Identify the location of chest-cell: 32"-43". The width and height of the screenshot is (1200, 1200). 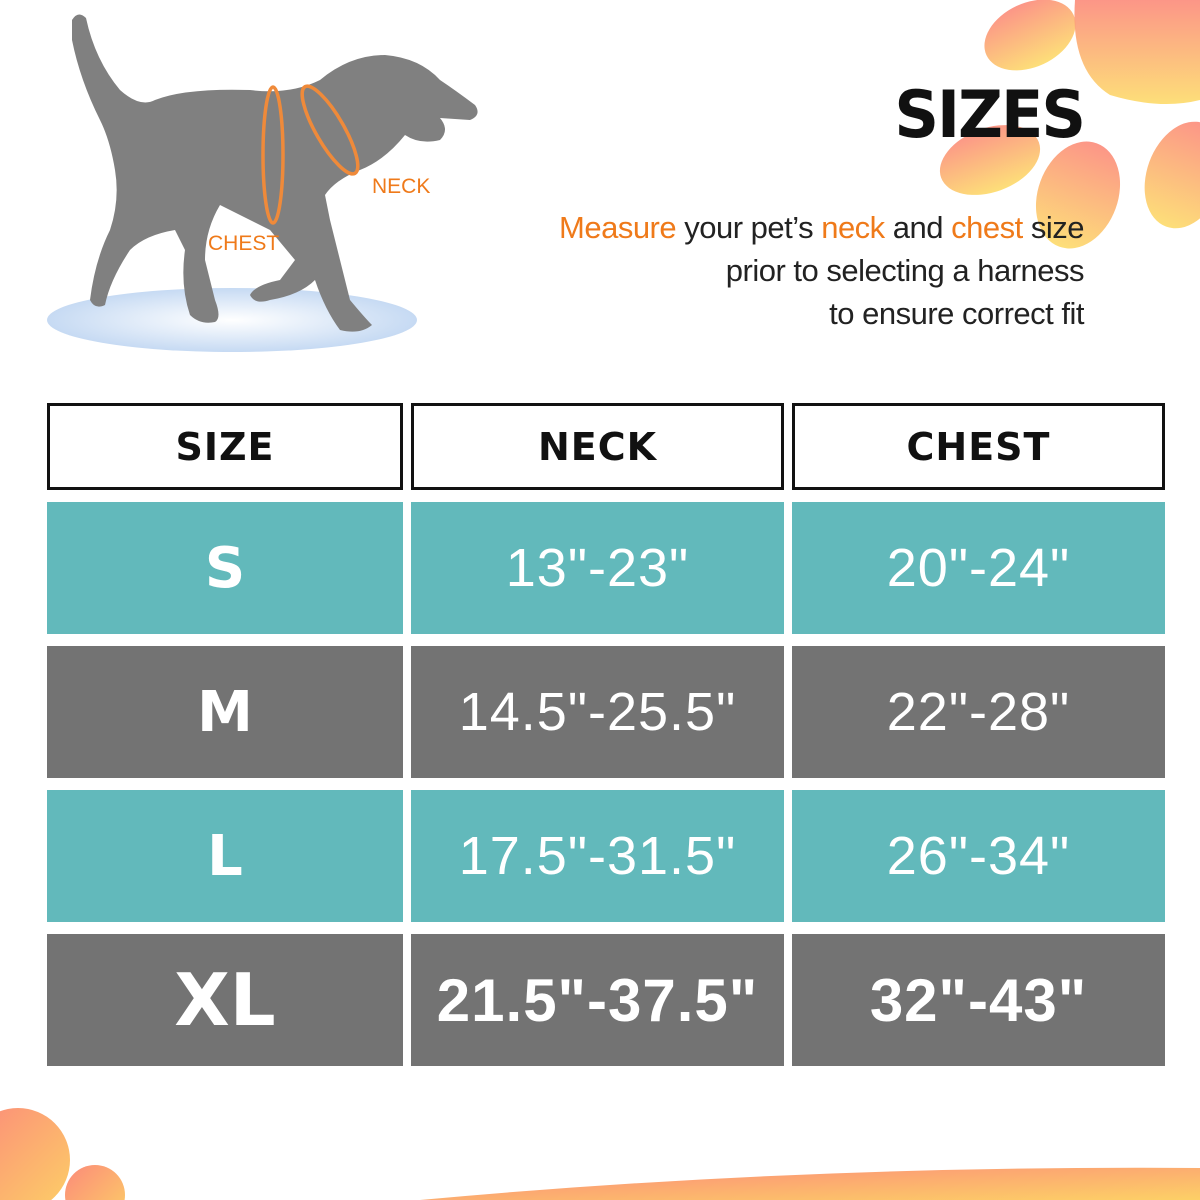
(978, 1000).